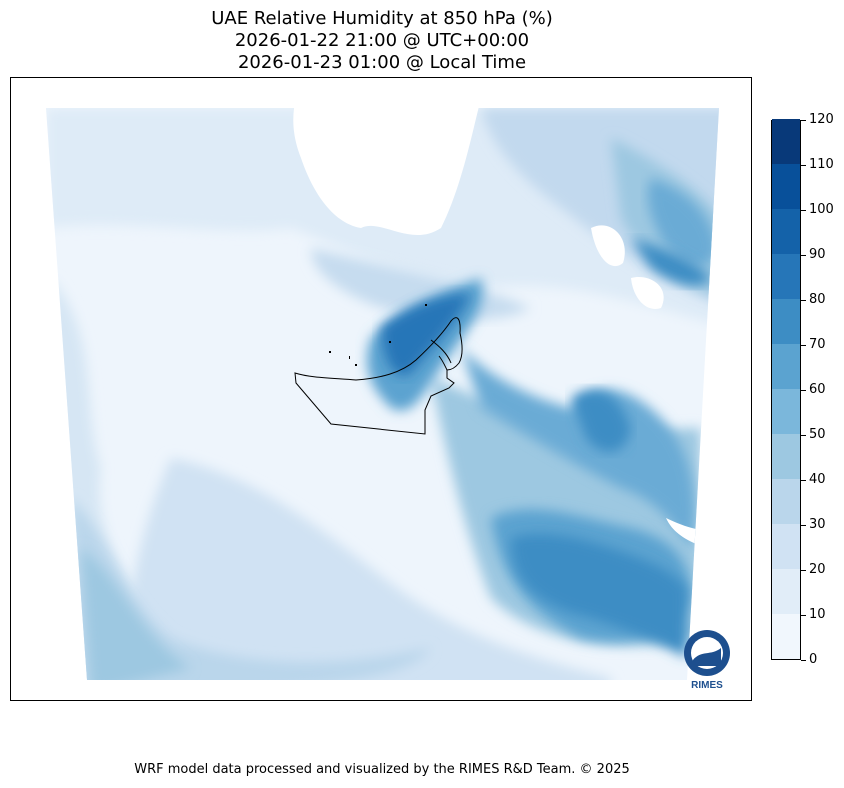 This screenshot has width=844, height=788. What do you see at coordinates (707, 685) in the screenshot?
I see `rimes-logo-text: RIMES` at bounding box center [707, 685].